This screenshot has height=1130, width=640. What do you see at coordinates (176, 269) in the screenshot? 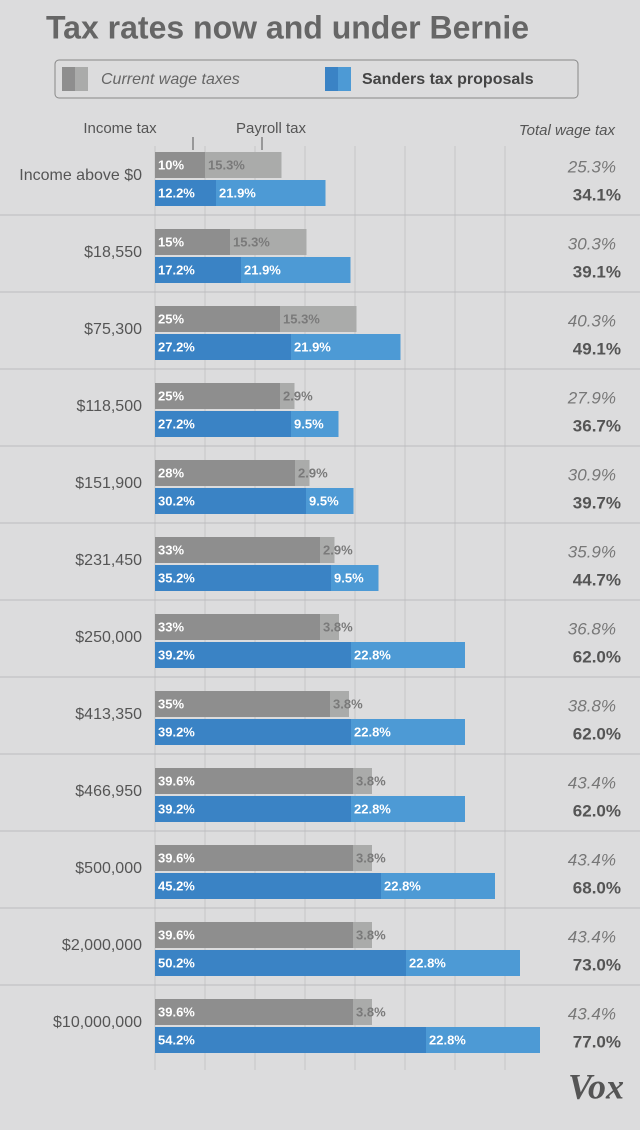
I see `income-value-label: 17.2%` at bounding box center [176, 269].